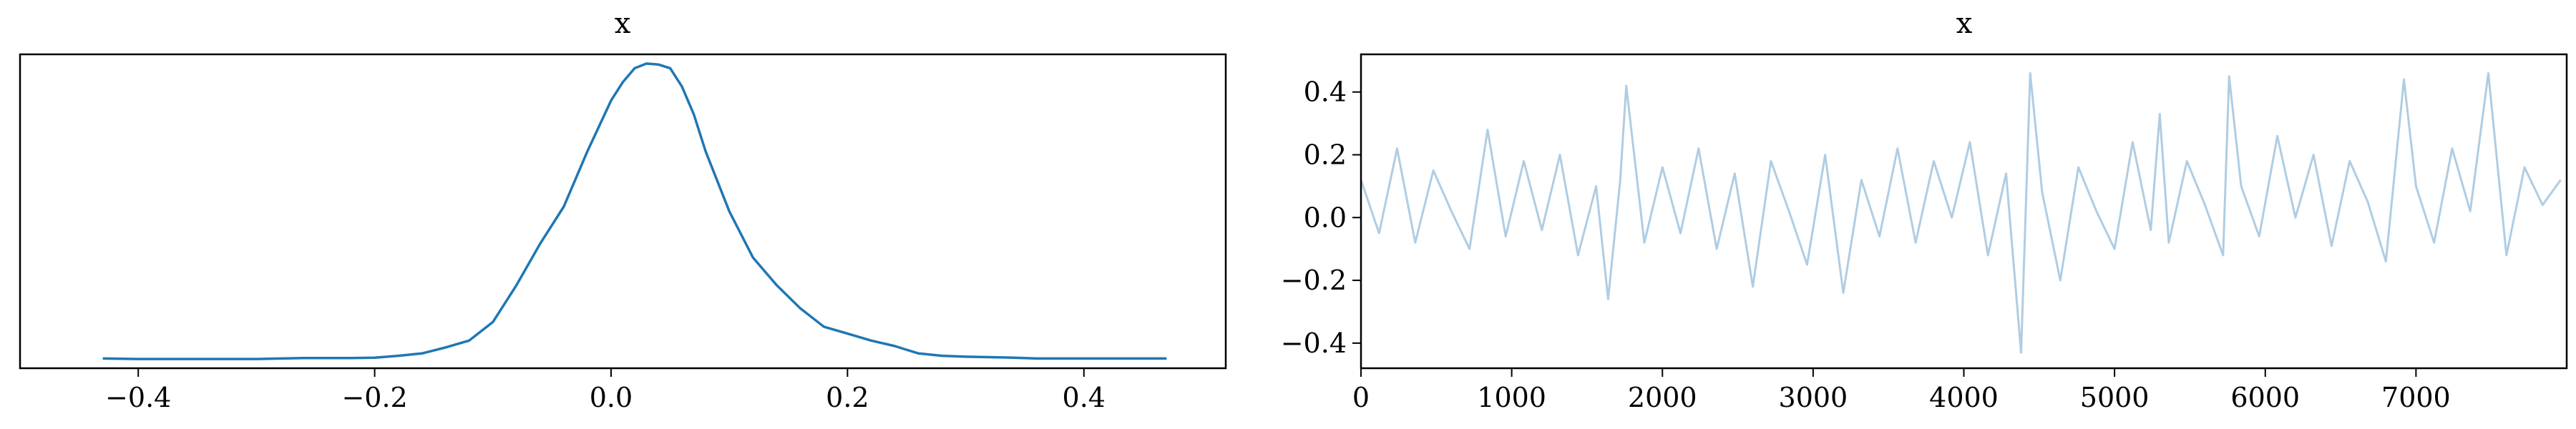 This screenshot has height=429, width=2576. Describe the element at coordinates (1325, 217) in the screenshot. I see `trace-ytick-label: 0.0` at that location.